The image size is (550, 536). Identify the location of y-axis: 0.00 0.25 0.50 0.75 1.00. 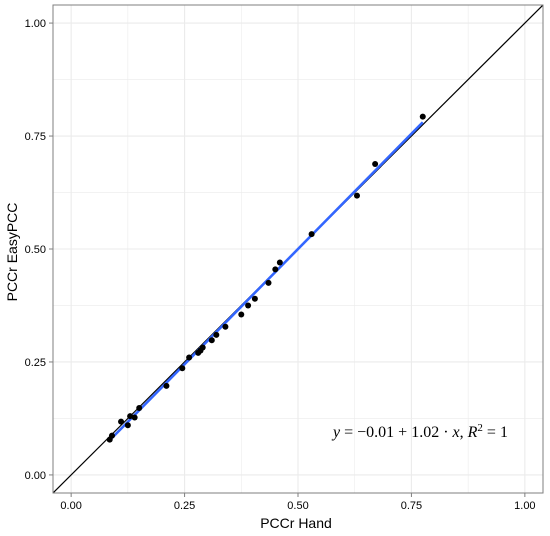
(39, 250).